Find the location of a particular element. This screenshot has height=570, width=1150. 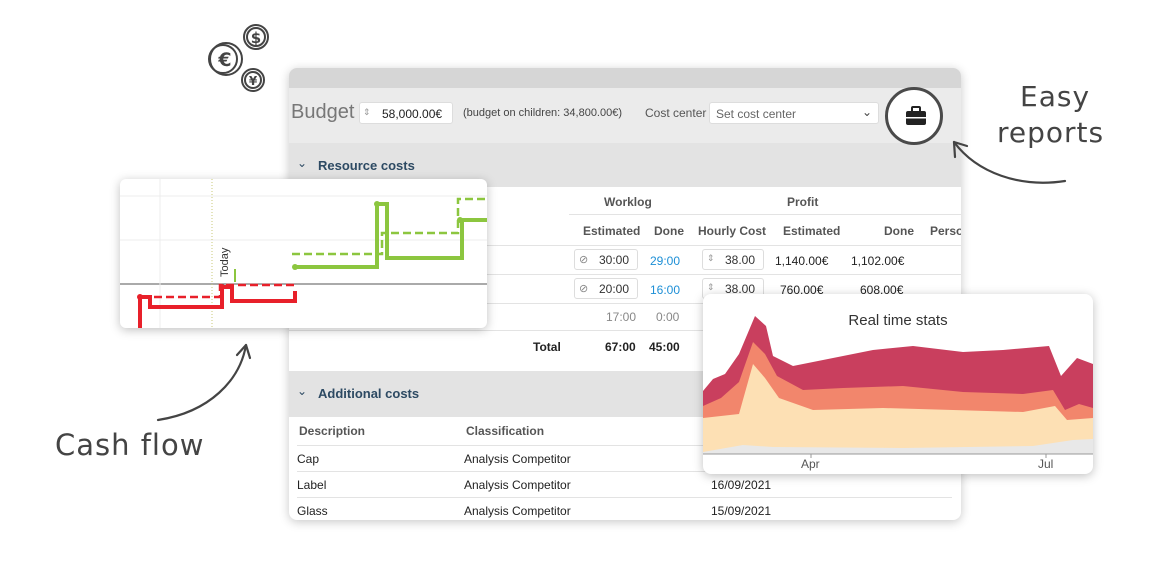

additional-costs-title: Additional costs is located at coordinates (369, 393).